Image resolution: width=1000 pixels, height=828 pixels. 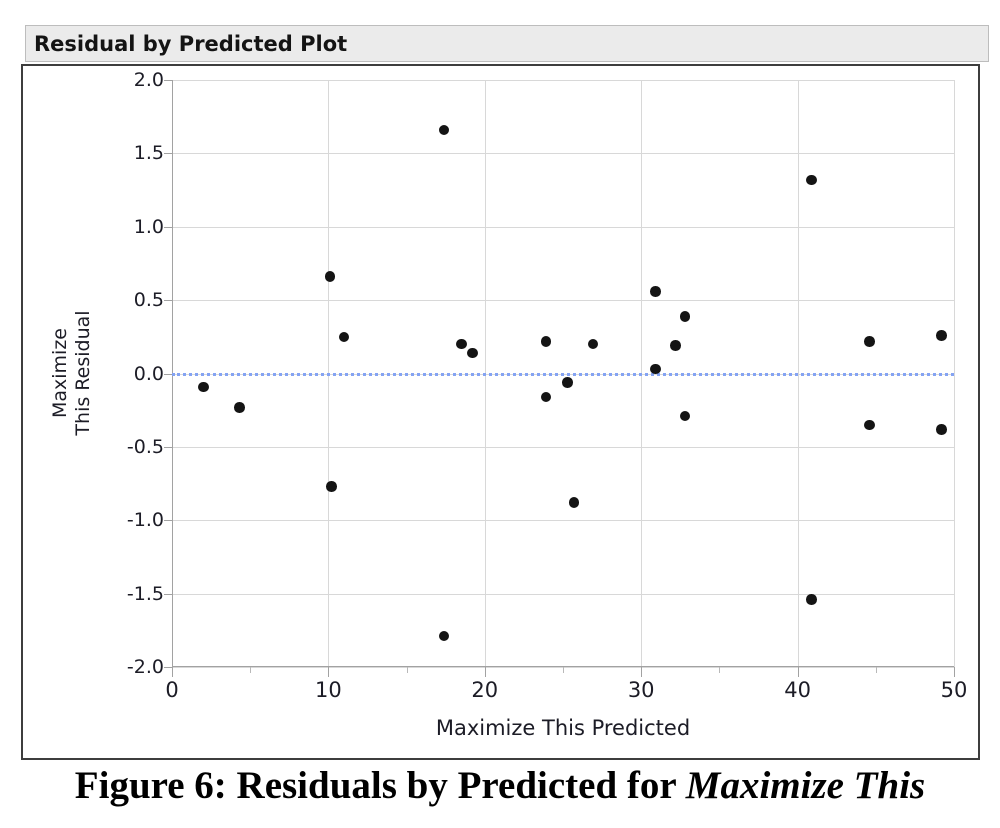 I want to click on caption-emphasis: Maximize This, so click(x=805, y=785).